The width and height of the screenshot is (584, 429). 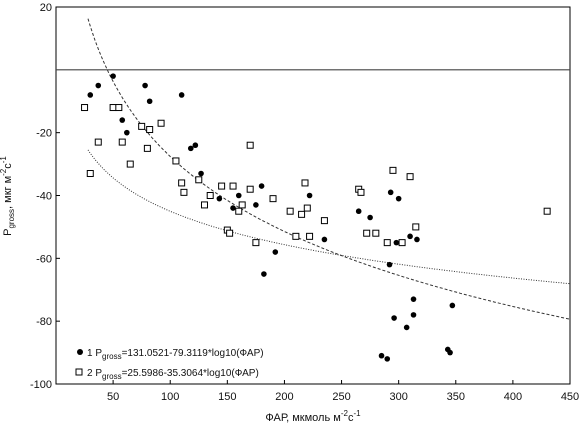 What do you see at coordinates (456, 397) in the screenshot?
I see `x-tick-label: 350` at bounding box center [456, 397].